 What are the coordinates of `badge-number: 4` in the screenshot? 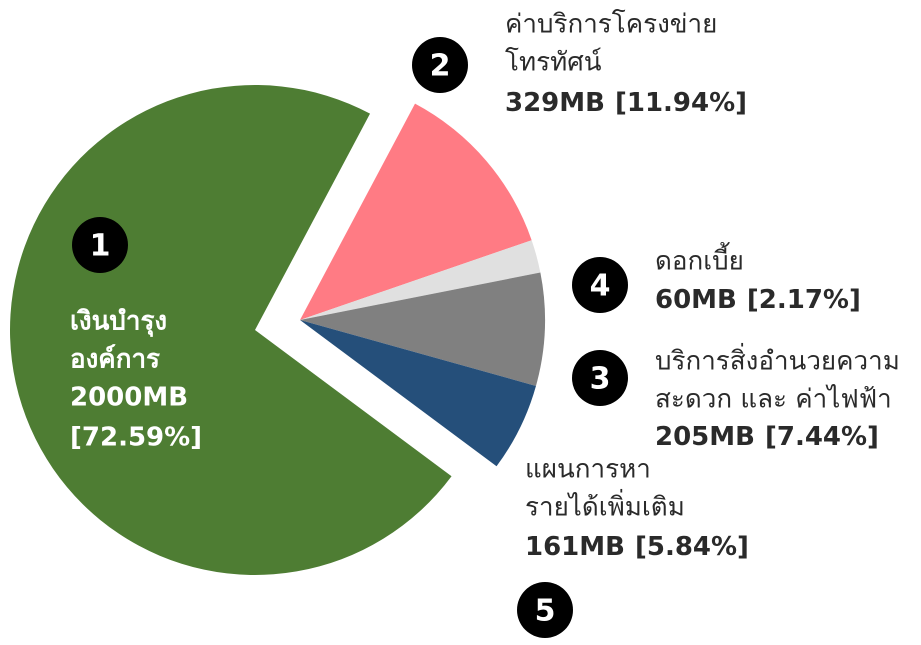 It's located at (600, 286).